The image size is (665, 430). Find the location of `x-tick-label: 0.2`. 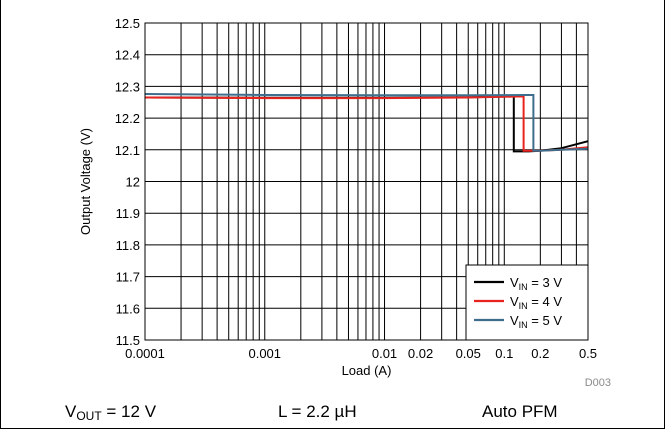

x-tick-label: 0.2 is located at coordinates (540, 353).